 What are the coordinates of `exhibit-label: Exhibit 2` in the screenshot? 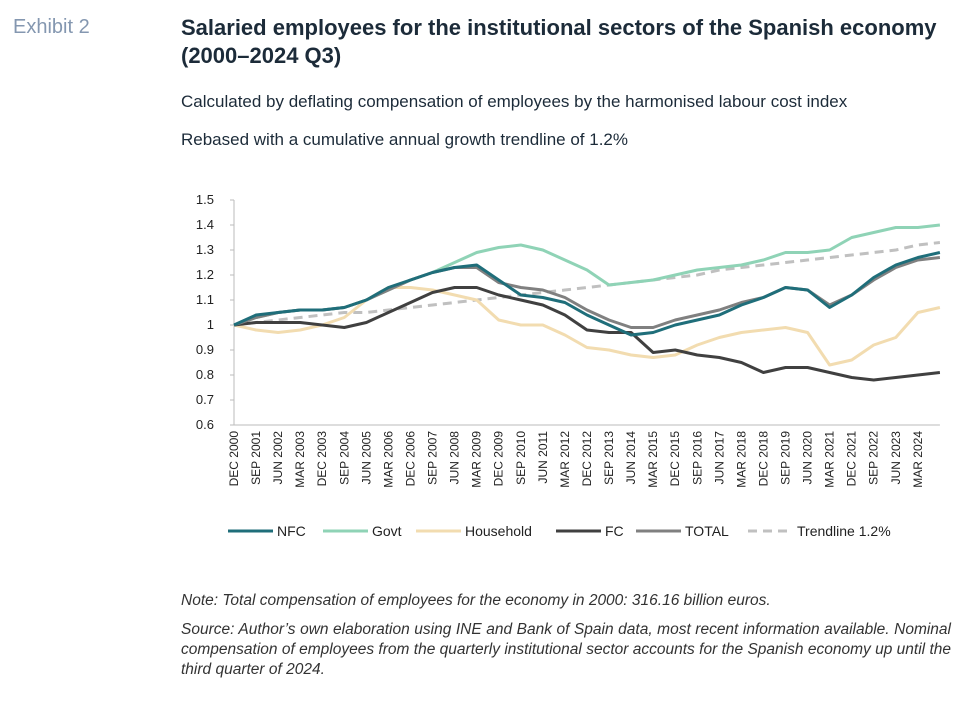 It's located at (51, 27).